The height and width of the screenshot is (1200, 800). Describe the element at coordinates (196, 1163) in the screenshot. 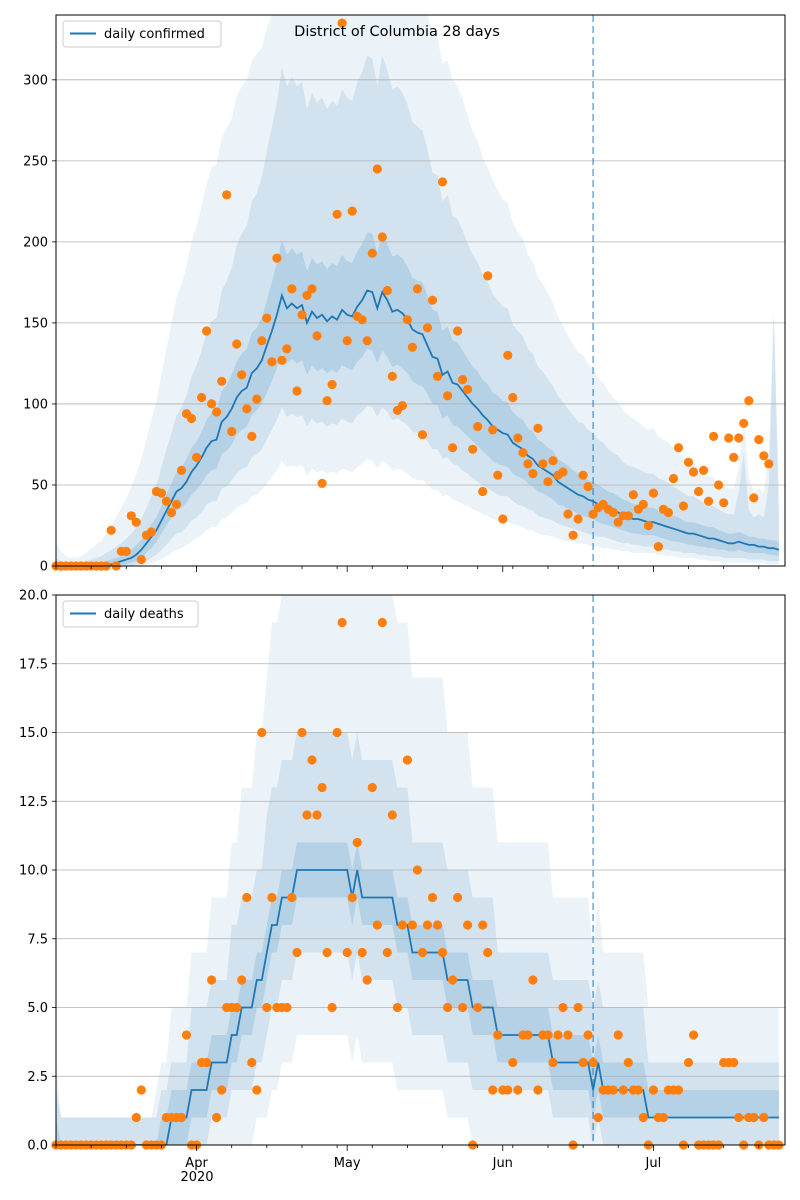

I see `x-tick-label: Apr` at that location.